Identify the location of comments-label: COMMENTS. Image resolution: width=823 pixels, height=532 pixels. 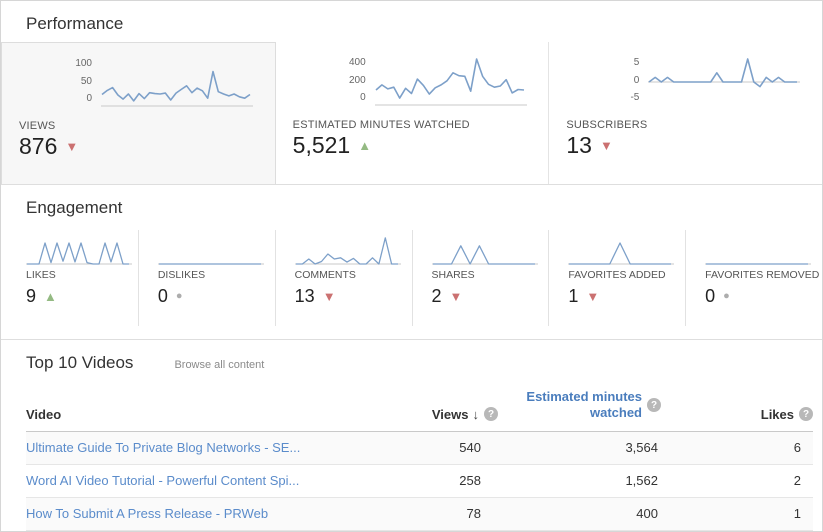
(325, 275).